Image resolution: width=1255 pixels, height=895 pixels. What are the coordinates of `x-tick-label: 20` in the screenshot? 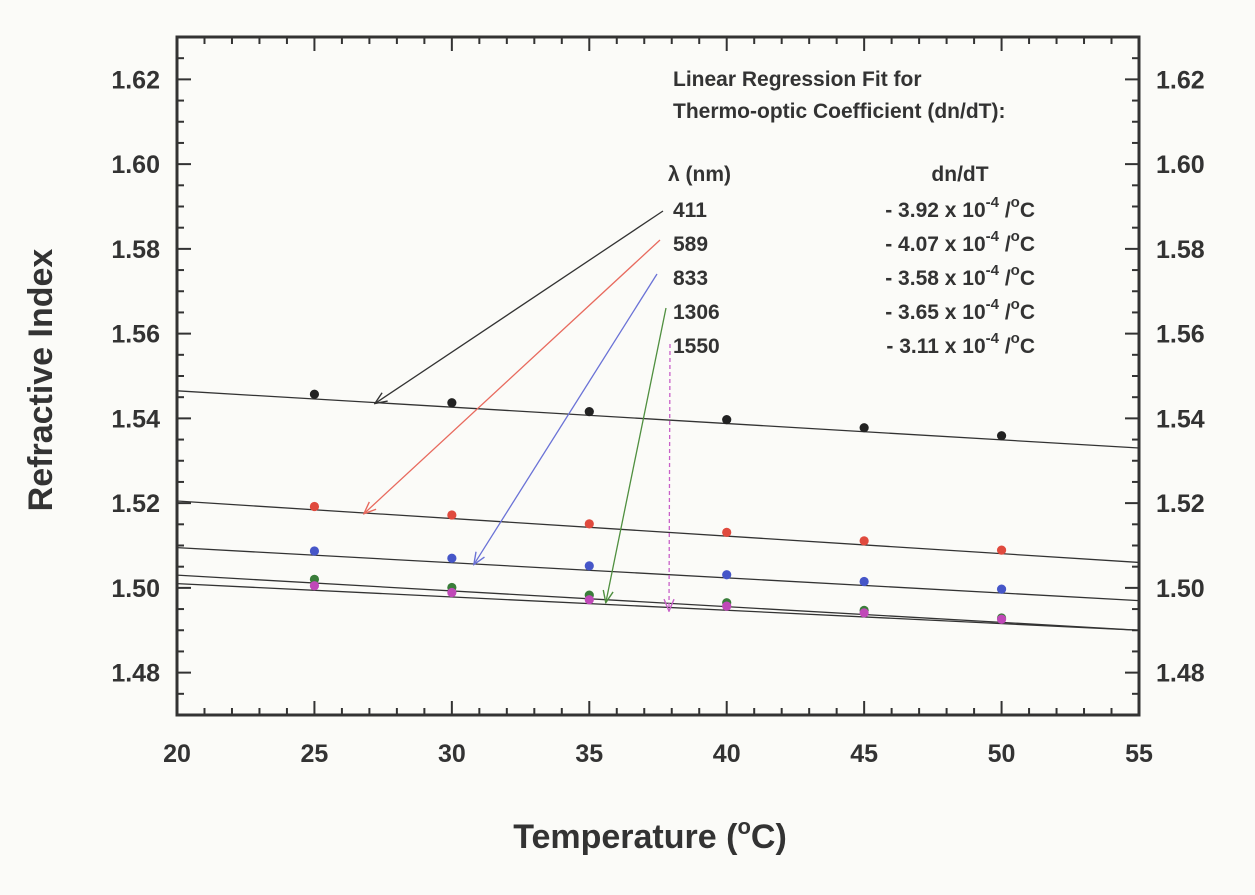 It's located at (177, 754).